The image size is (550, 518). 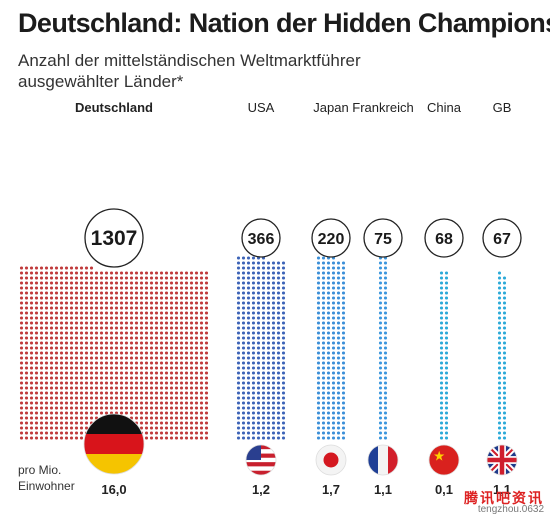 What do you see at coordinates (261, 348) in the screenshot?
I see `bar-usa` at bounding box center [261, 348].